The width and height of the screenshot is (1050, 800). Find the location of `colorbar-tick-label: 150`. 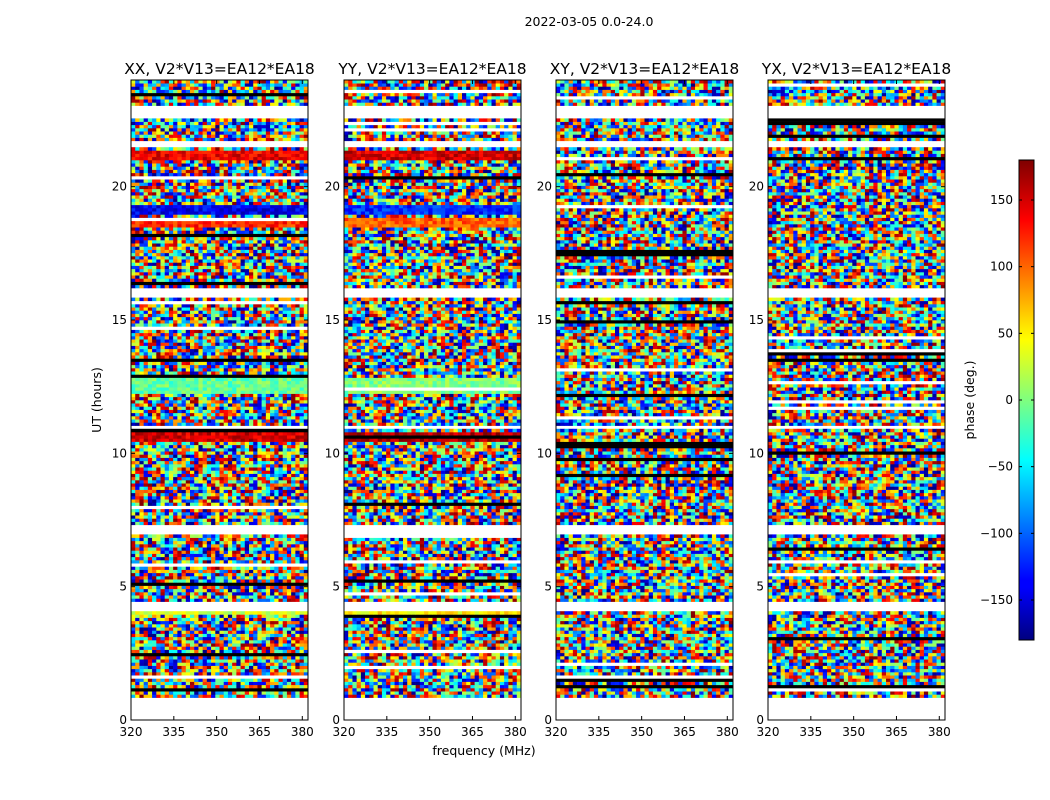

colorbar-tick-label: 150 is located at coordinates (1001, 200).